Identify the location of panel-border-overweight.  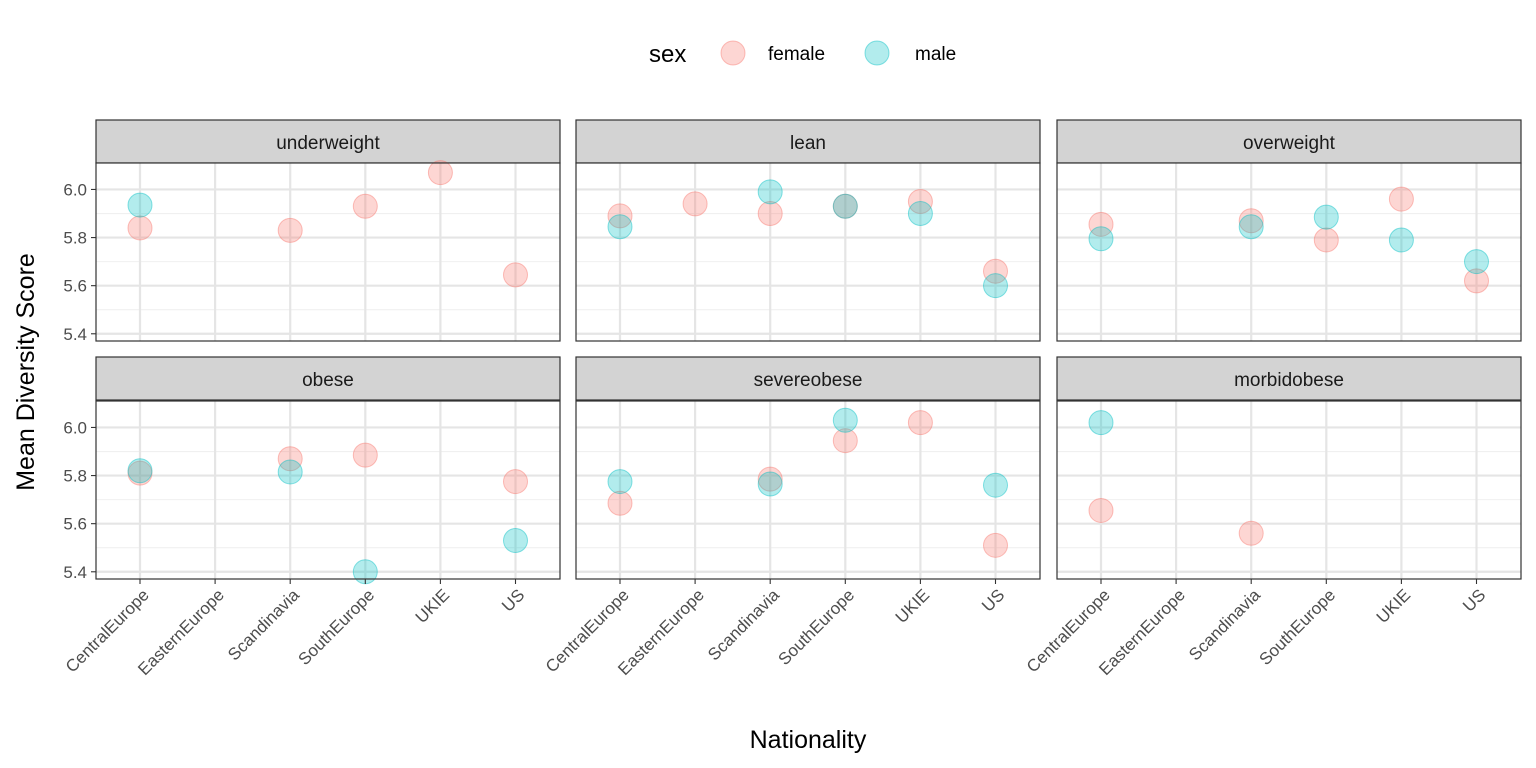
(1289, 252).